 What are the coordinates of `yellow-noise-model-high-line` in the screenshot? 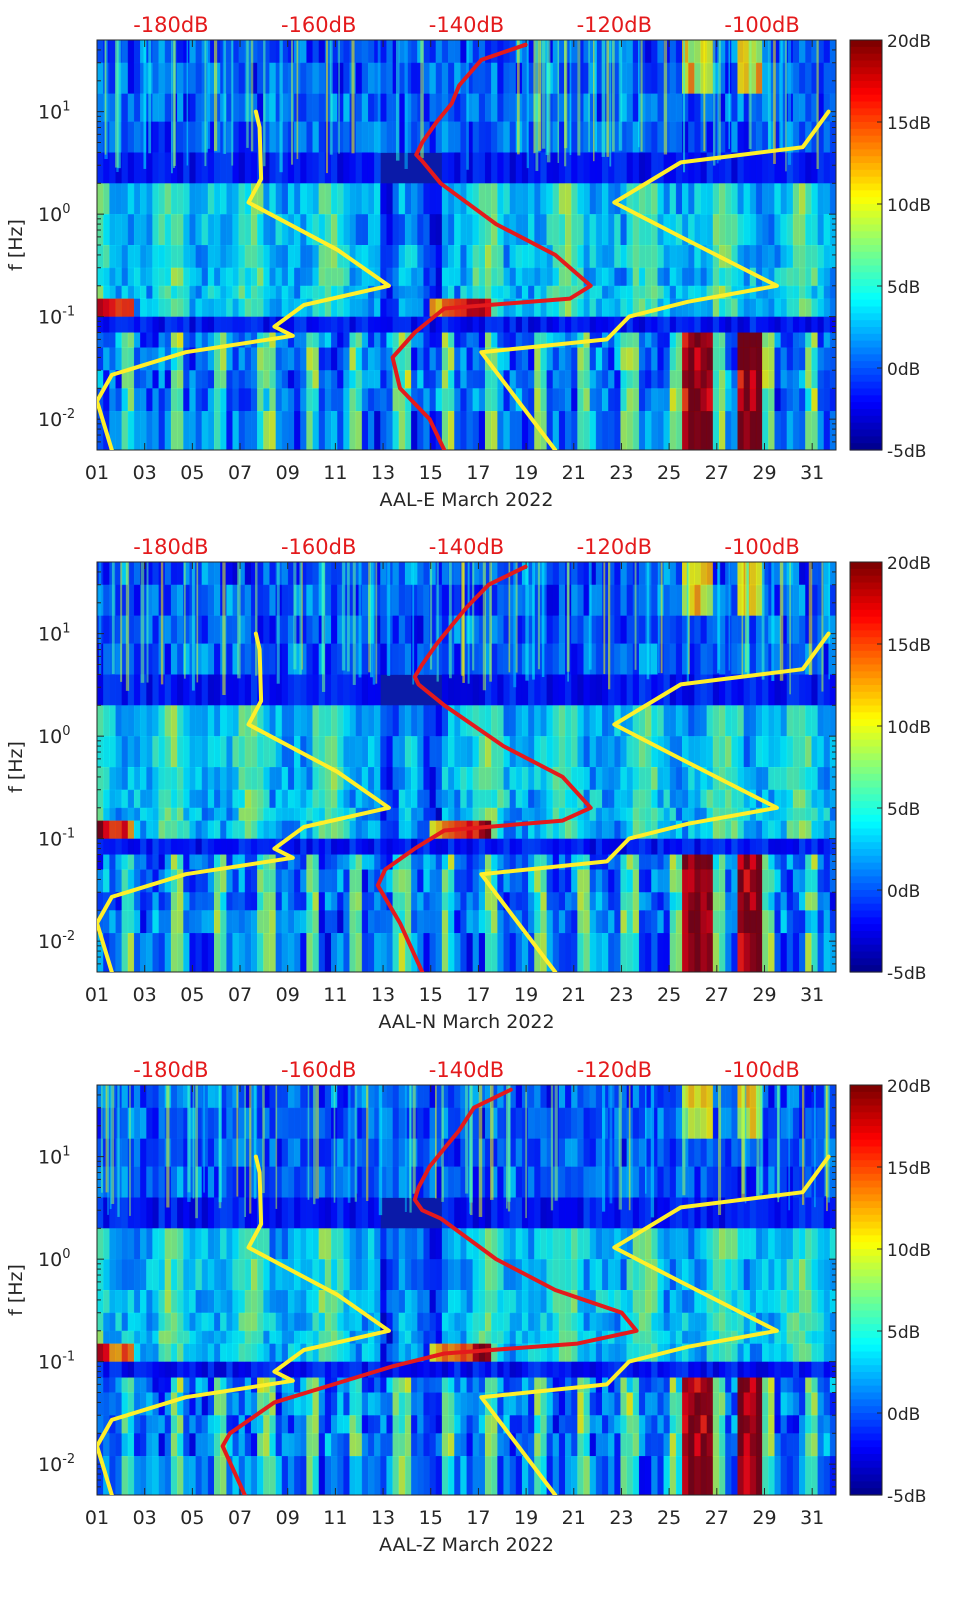 It's located at (655, 279).